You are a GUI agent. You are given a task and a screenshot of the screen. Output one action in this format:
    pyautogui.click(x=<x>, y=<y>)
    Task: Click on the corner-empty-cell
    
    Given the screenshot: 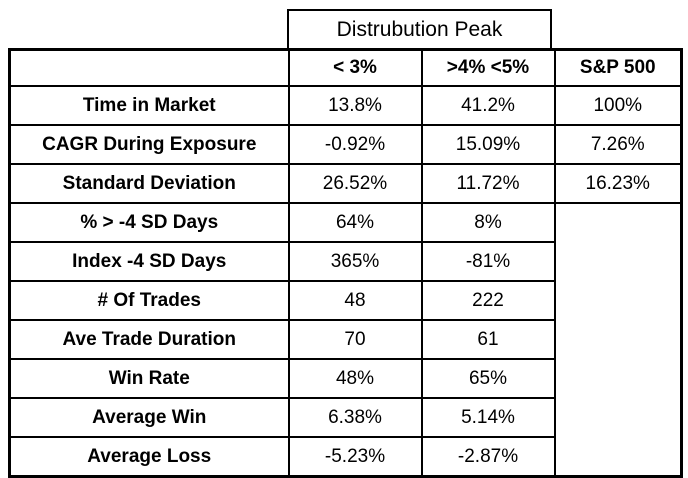 What is the action you would take?
    pyautogui.click(x=149, y=67)
    